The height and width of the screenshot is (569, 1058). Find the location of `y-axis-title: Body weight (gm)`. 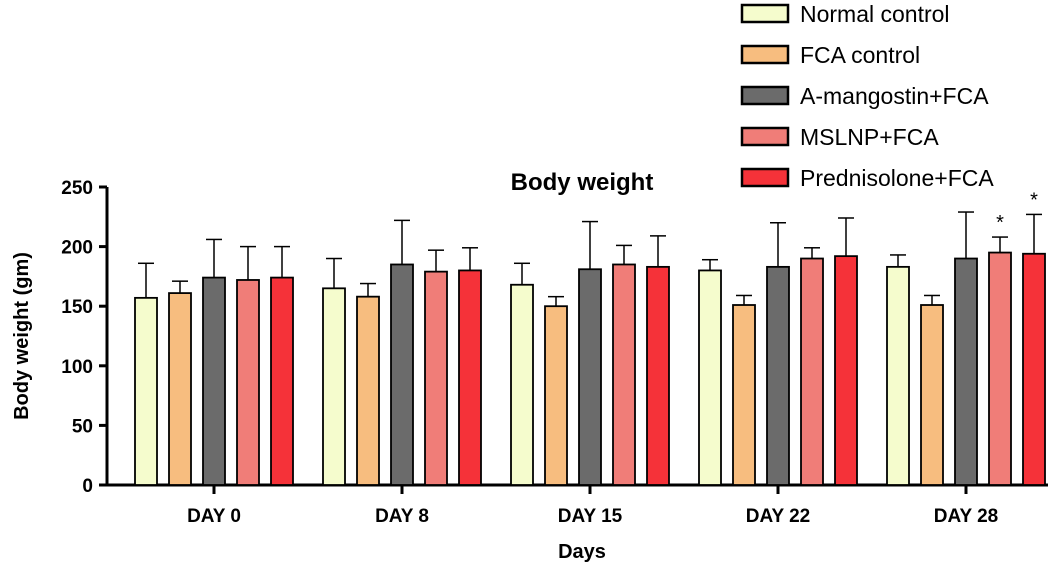

y-axis-title: Body weight (gm) is located at coordinates (22, 336).